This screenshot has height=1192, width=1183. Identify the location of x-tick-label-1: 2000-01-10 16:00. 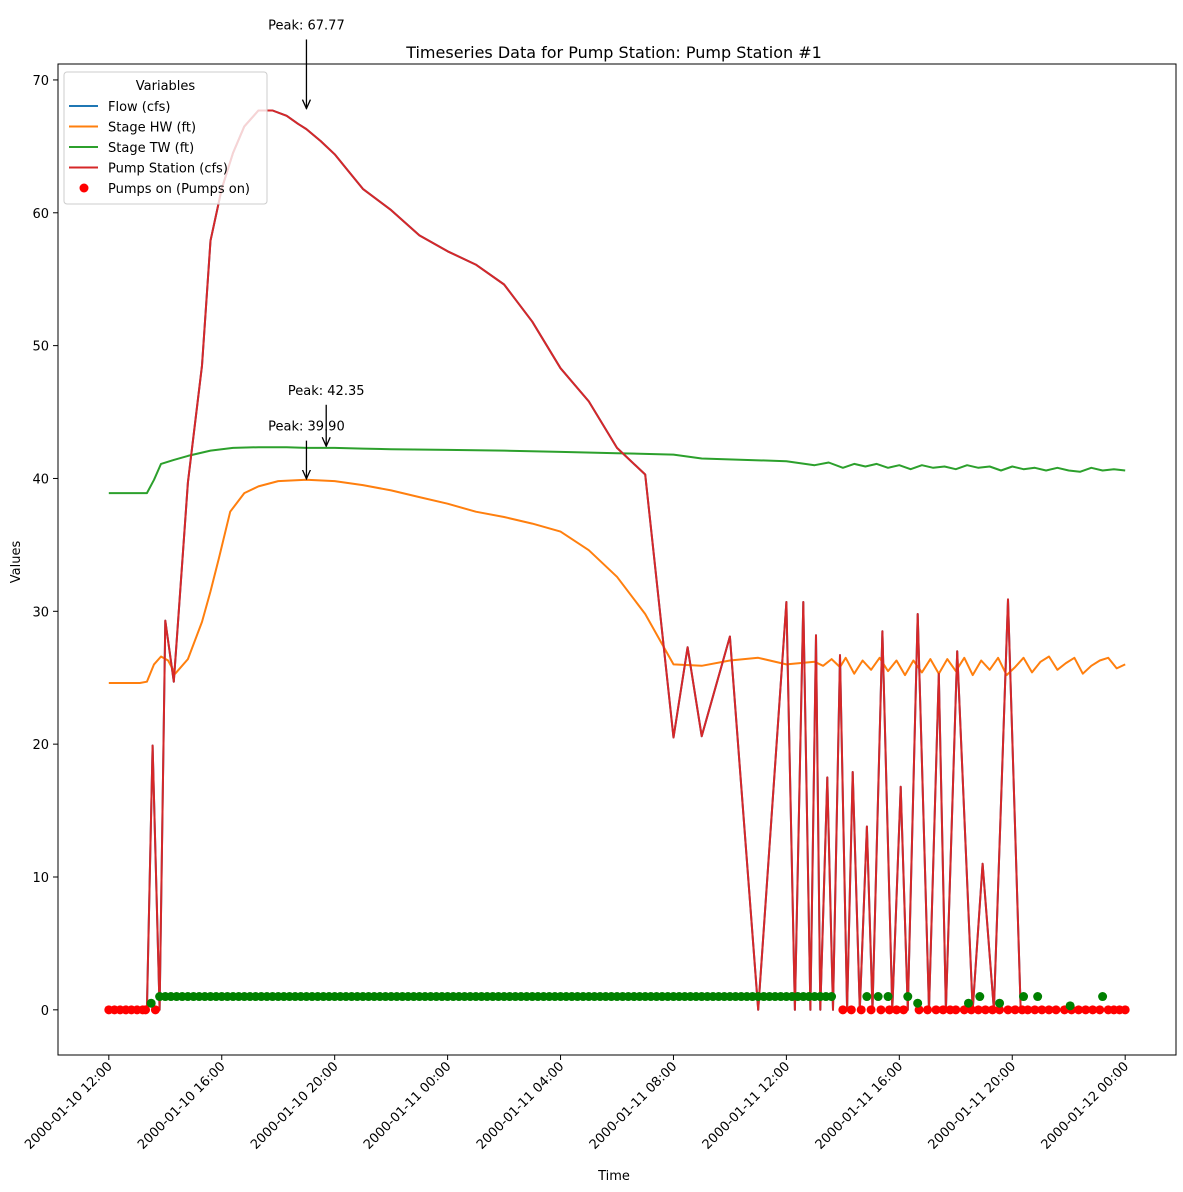
(181, 1105).